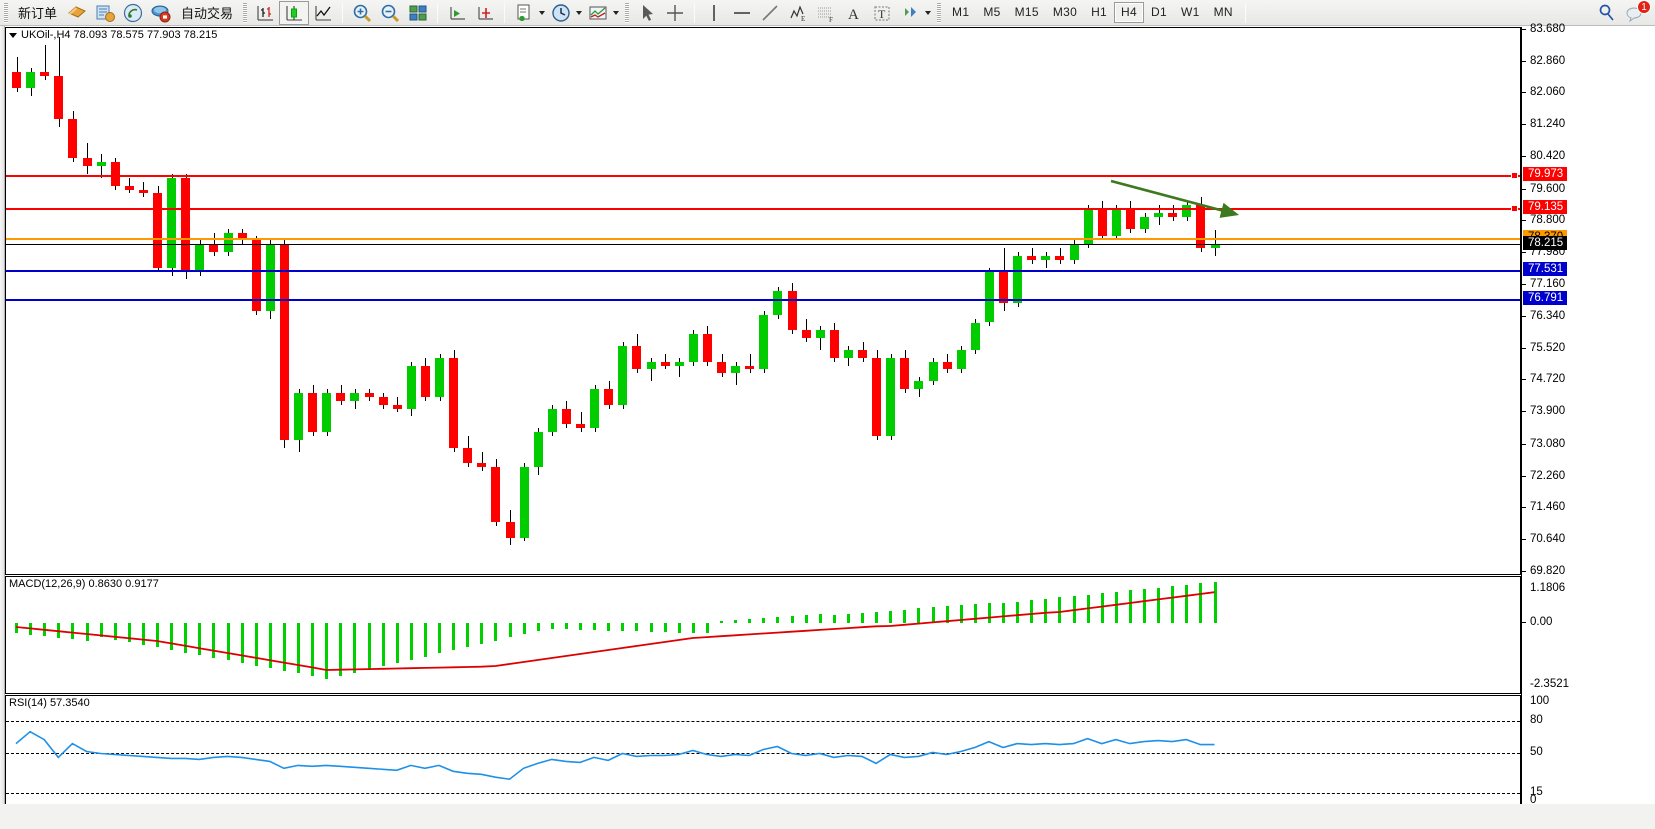 Image resolution: width=1655 pixels, height=829 pixels. Describe the element at coordinates (1129, 12) in the screenshot. I see `timeframe-h4: H4` at that location.